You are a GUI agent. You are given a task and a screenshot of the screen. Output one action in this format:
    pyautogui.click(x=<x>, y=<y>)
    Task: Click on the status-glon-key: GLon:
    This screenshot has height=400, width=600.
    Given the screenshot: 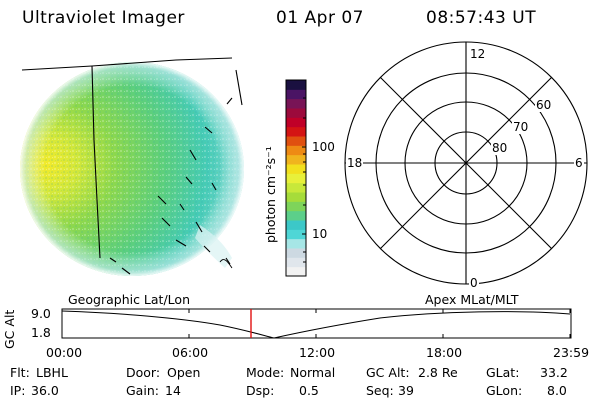 What is the action you would take?
    pyautogui.click(x=504, y=390)
    